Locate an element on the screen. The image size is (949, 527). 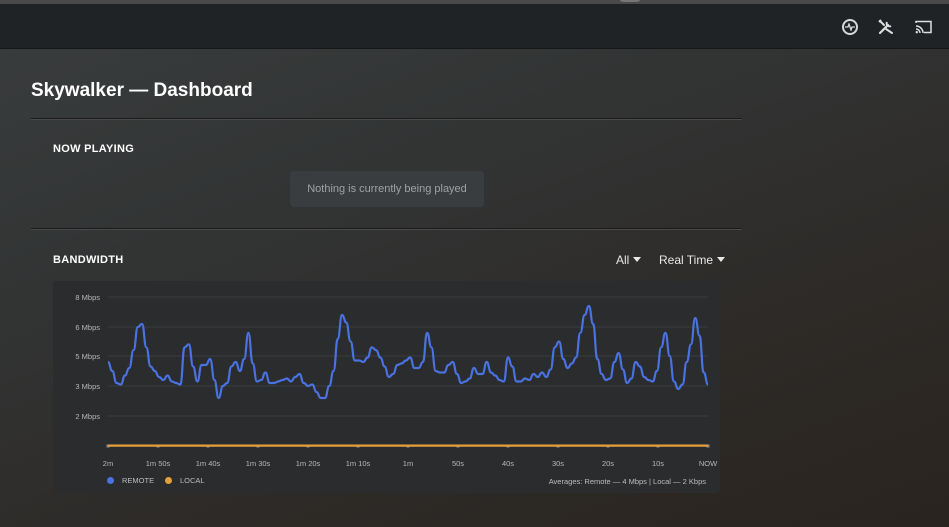
page-title: Skywalker — Dashboard is located at coordinates (142, 90).